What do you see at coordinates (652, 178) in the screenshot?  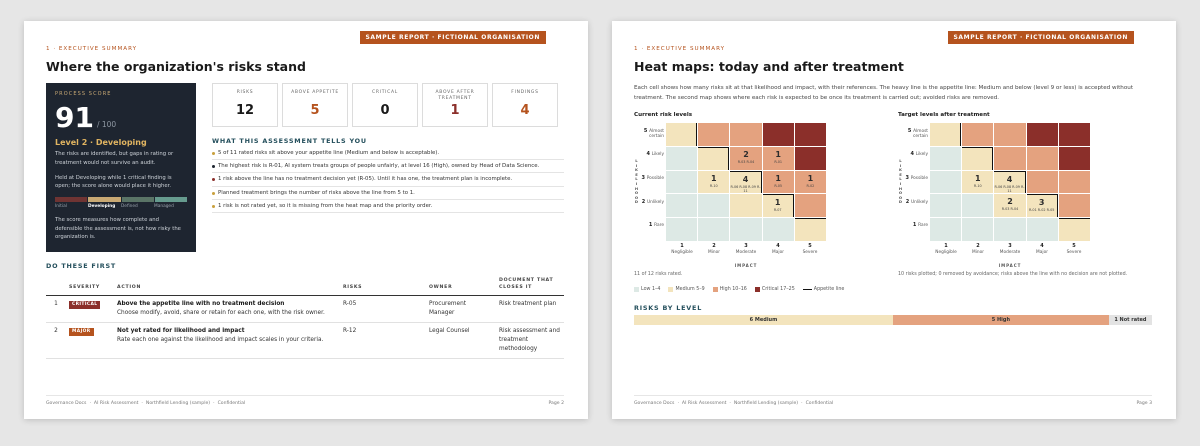 I see `likelihood-row-label: 3 Possible` at bounding box center [652, 178].